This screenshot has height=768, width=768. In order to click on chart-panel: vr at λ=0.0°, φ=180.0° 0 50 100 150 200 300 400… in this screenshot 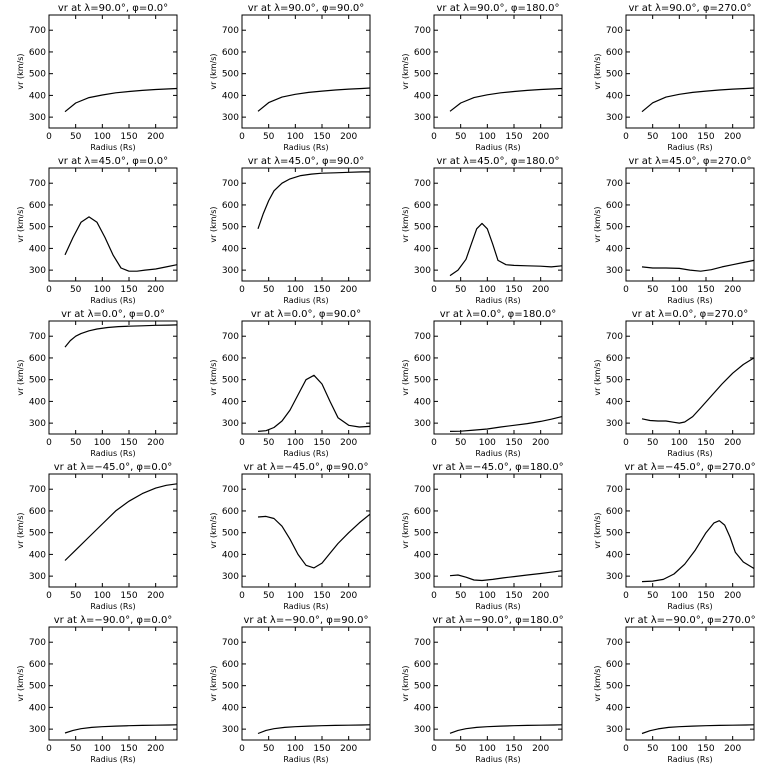, I will do `click(482, 383)`.